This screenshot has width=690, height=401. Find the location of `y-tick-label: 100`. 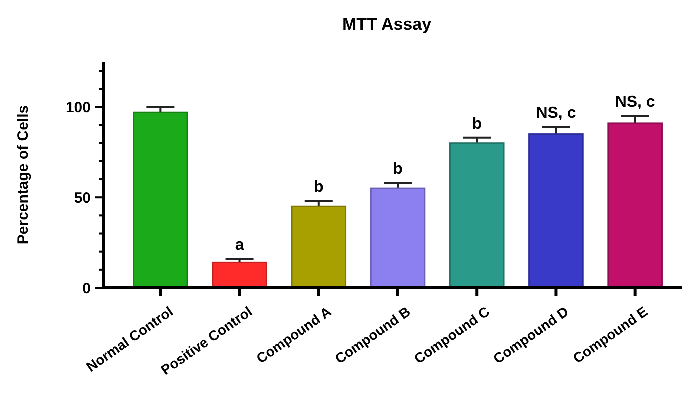

y-tick-label: 100 is located at coordinates (78, 107).